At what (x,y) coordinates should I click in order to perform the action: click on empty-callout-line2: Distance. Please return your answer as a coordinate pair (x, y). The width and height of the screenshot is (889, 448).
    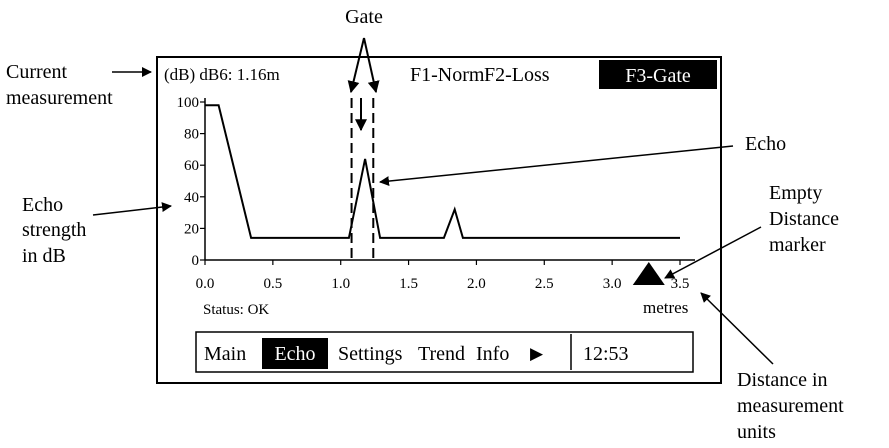
    Looking at the image, I should click on (804, 219).